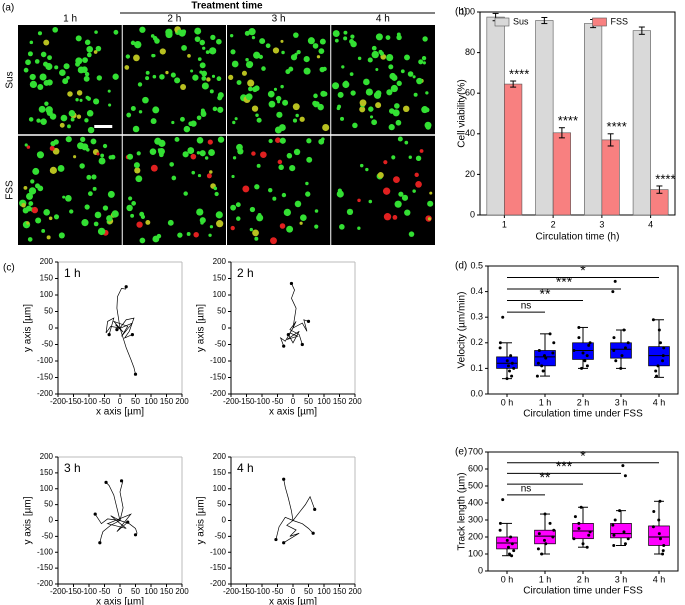 Image resolution: width=685 pixels, height=605 pixels. Describe the element at coordinates (545, 579) in the screenshot. I see `x-tick-label: 1 h` at that location.